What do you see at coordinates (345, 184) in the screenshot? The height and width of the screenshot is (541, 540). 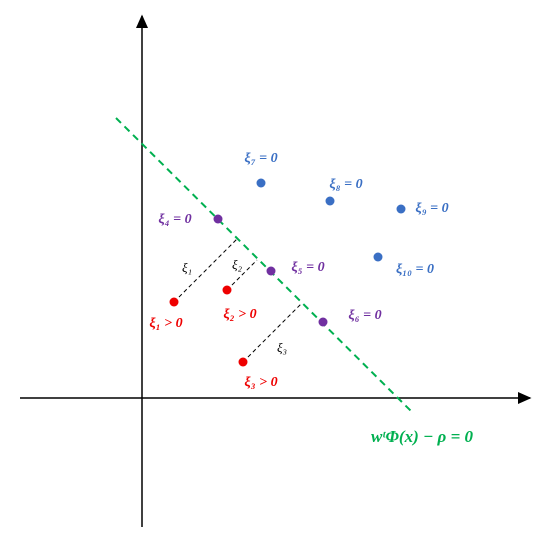 I see `point-label: ξ₈ = 0` at bounding box center [345, 184].